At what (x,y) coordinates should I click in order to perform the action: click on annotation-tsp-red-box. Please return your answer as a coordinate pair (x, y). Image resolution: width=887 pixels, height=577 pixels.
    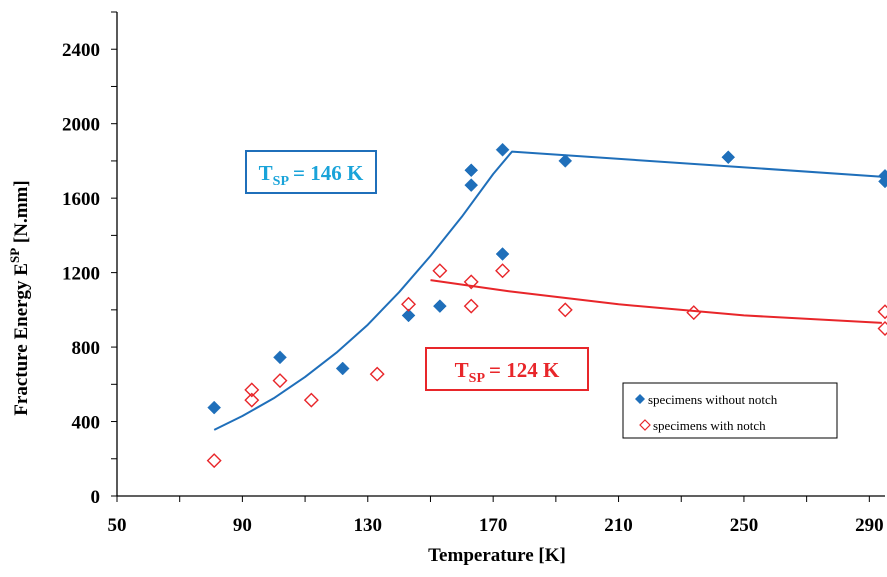
    Looking at the image, I should click on (507, 369).